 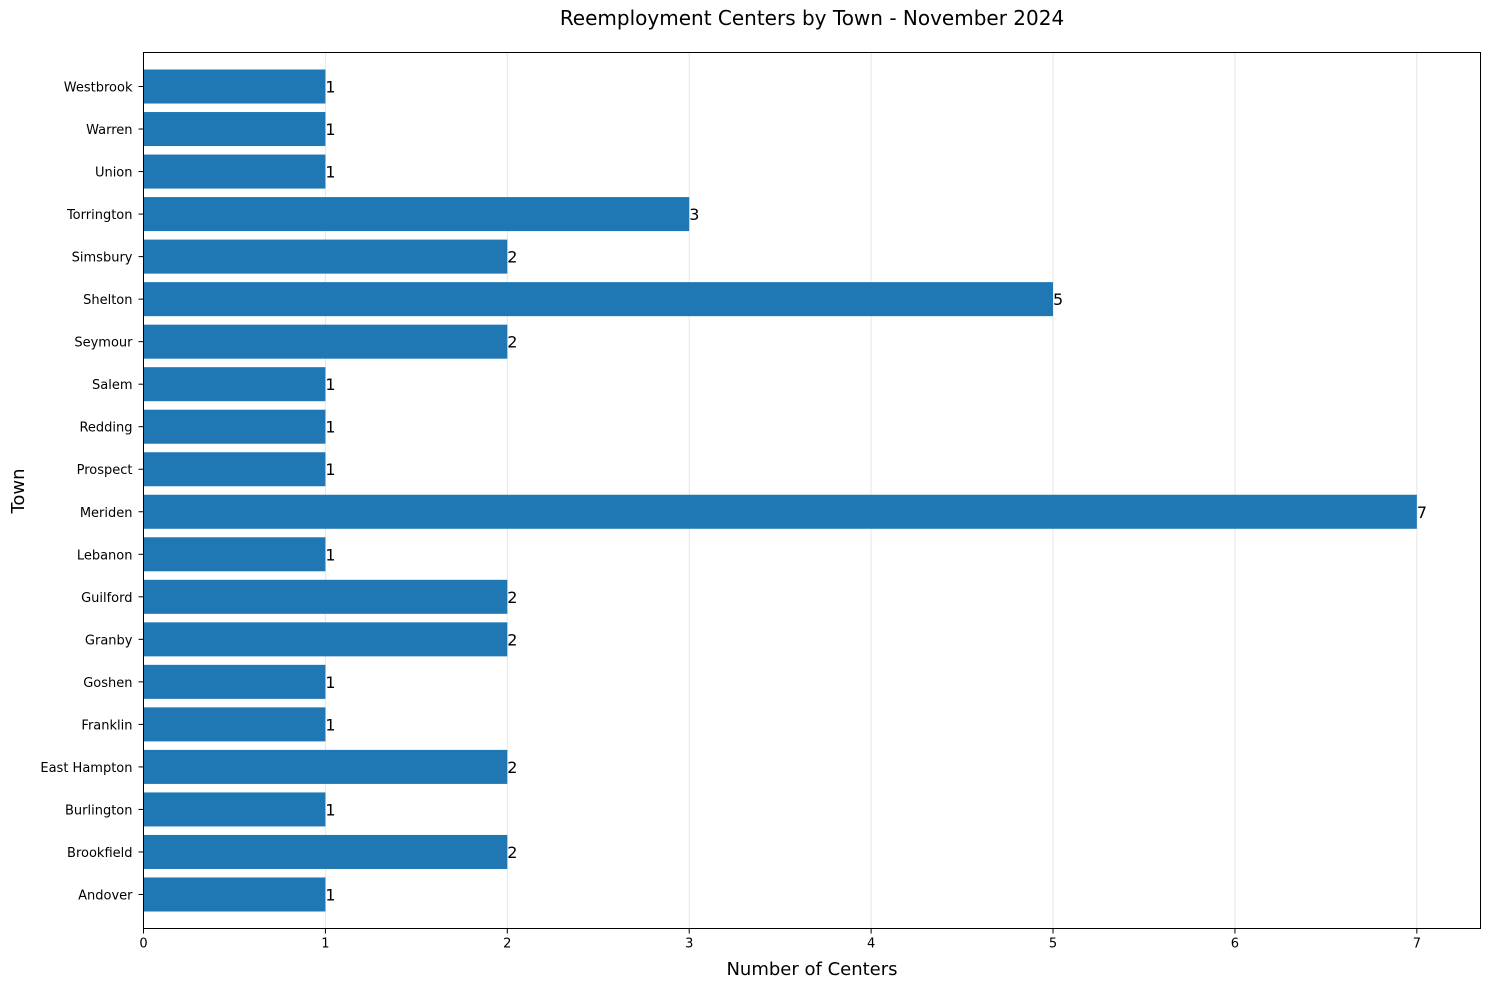 I want to click on y-tick-label: Seymour, so click(x=103, y=343).